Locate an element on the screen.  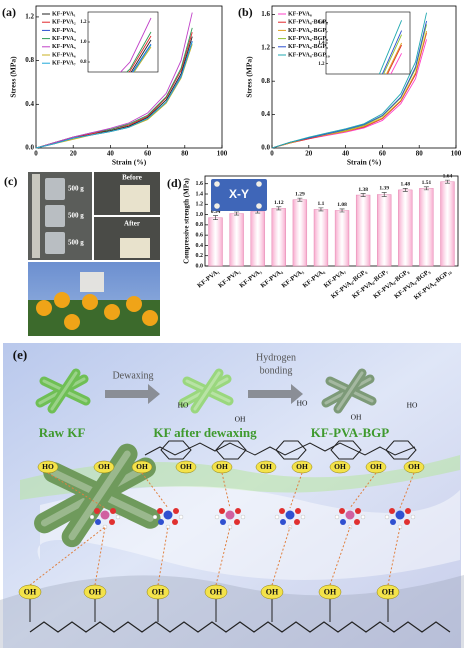
x-axis-title: Strain (%) is located at coordinates (129, 162).